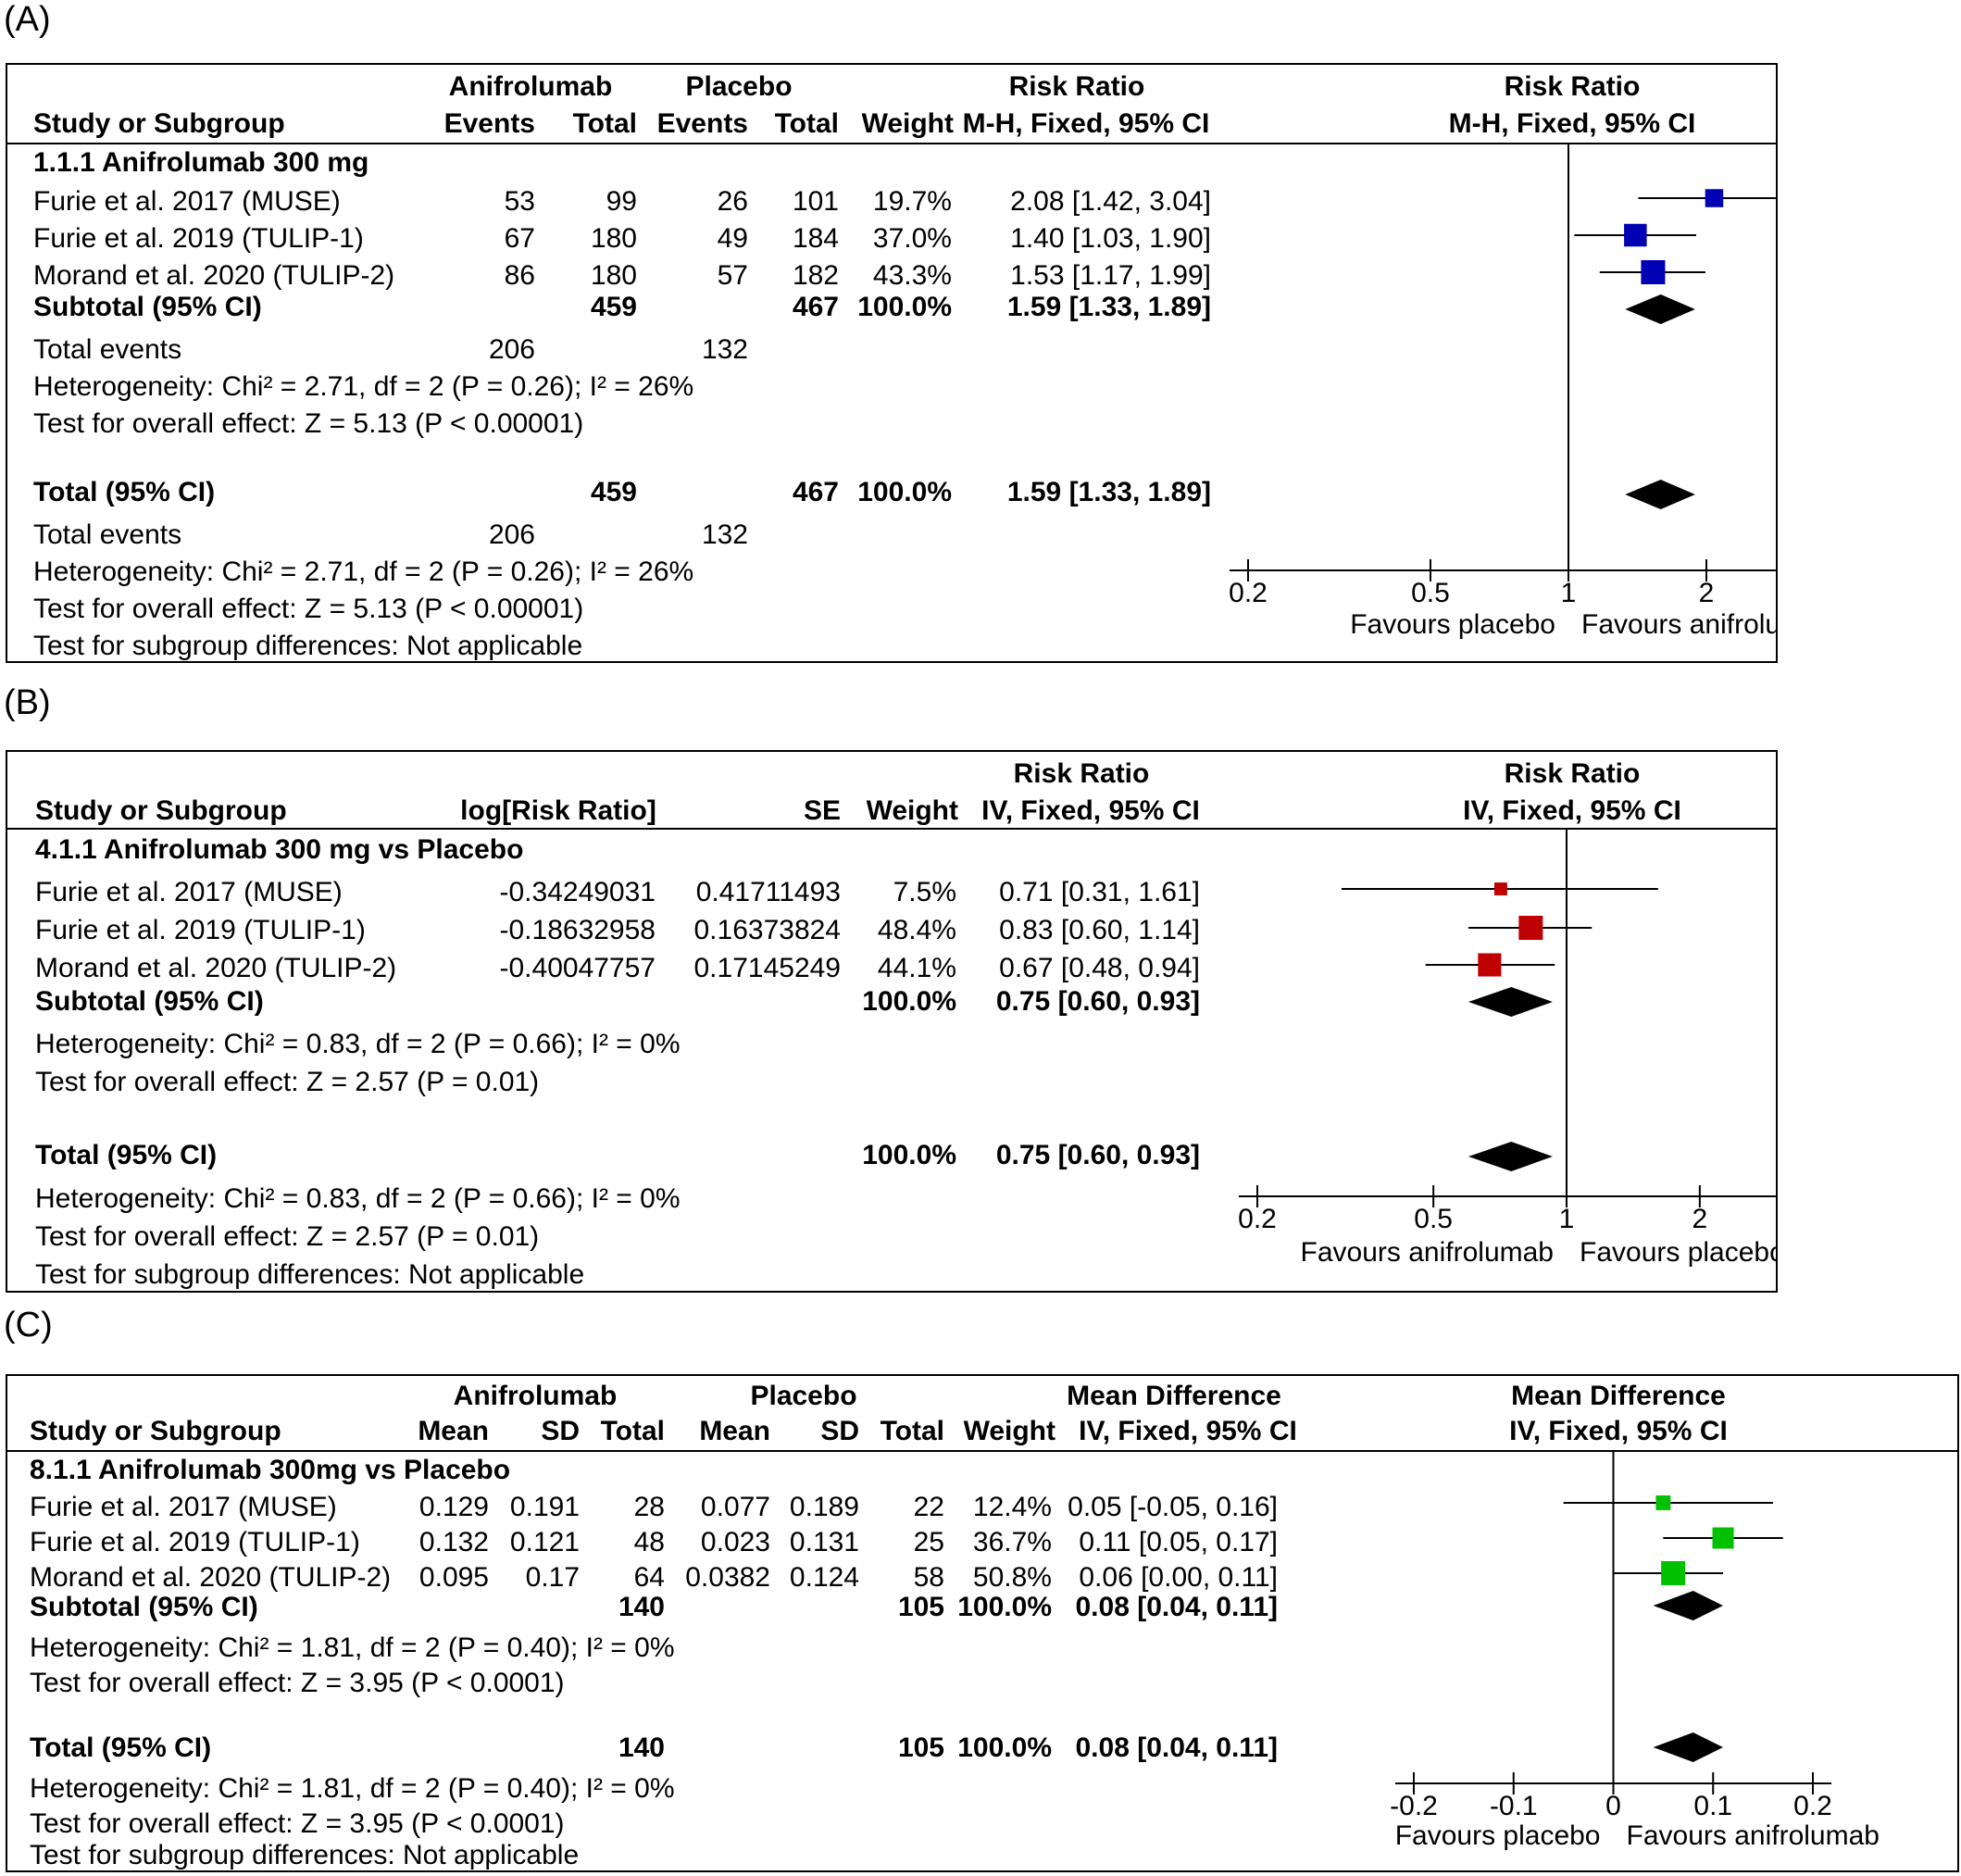  I want to click on weight-value: 19.7%, so click(912, 201).